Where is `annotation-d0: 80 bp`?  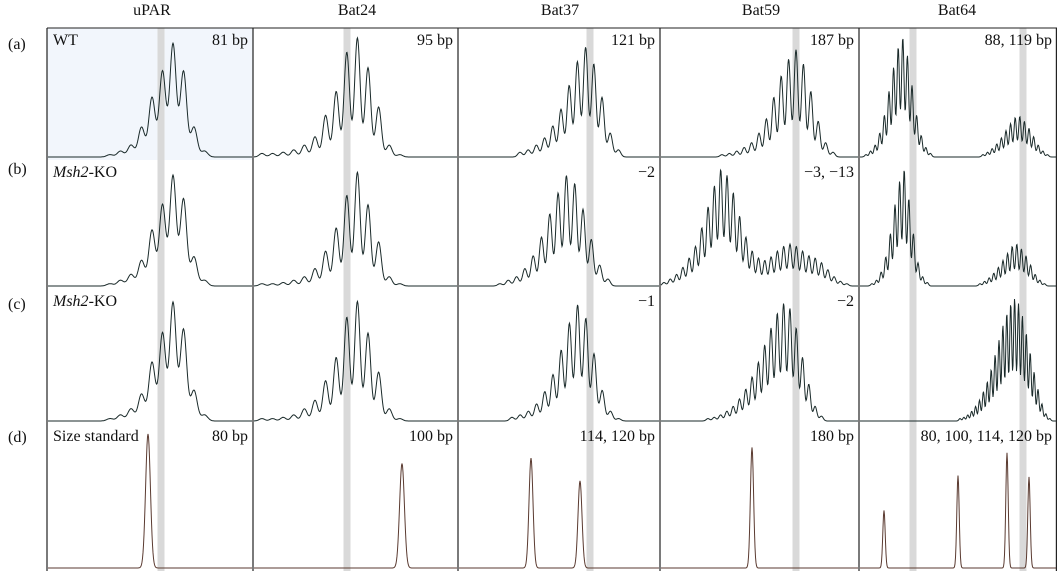 annotation-d0: 80 bp is located at coordinates (230, 436).